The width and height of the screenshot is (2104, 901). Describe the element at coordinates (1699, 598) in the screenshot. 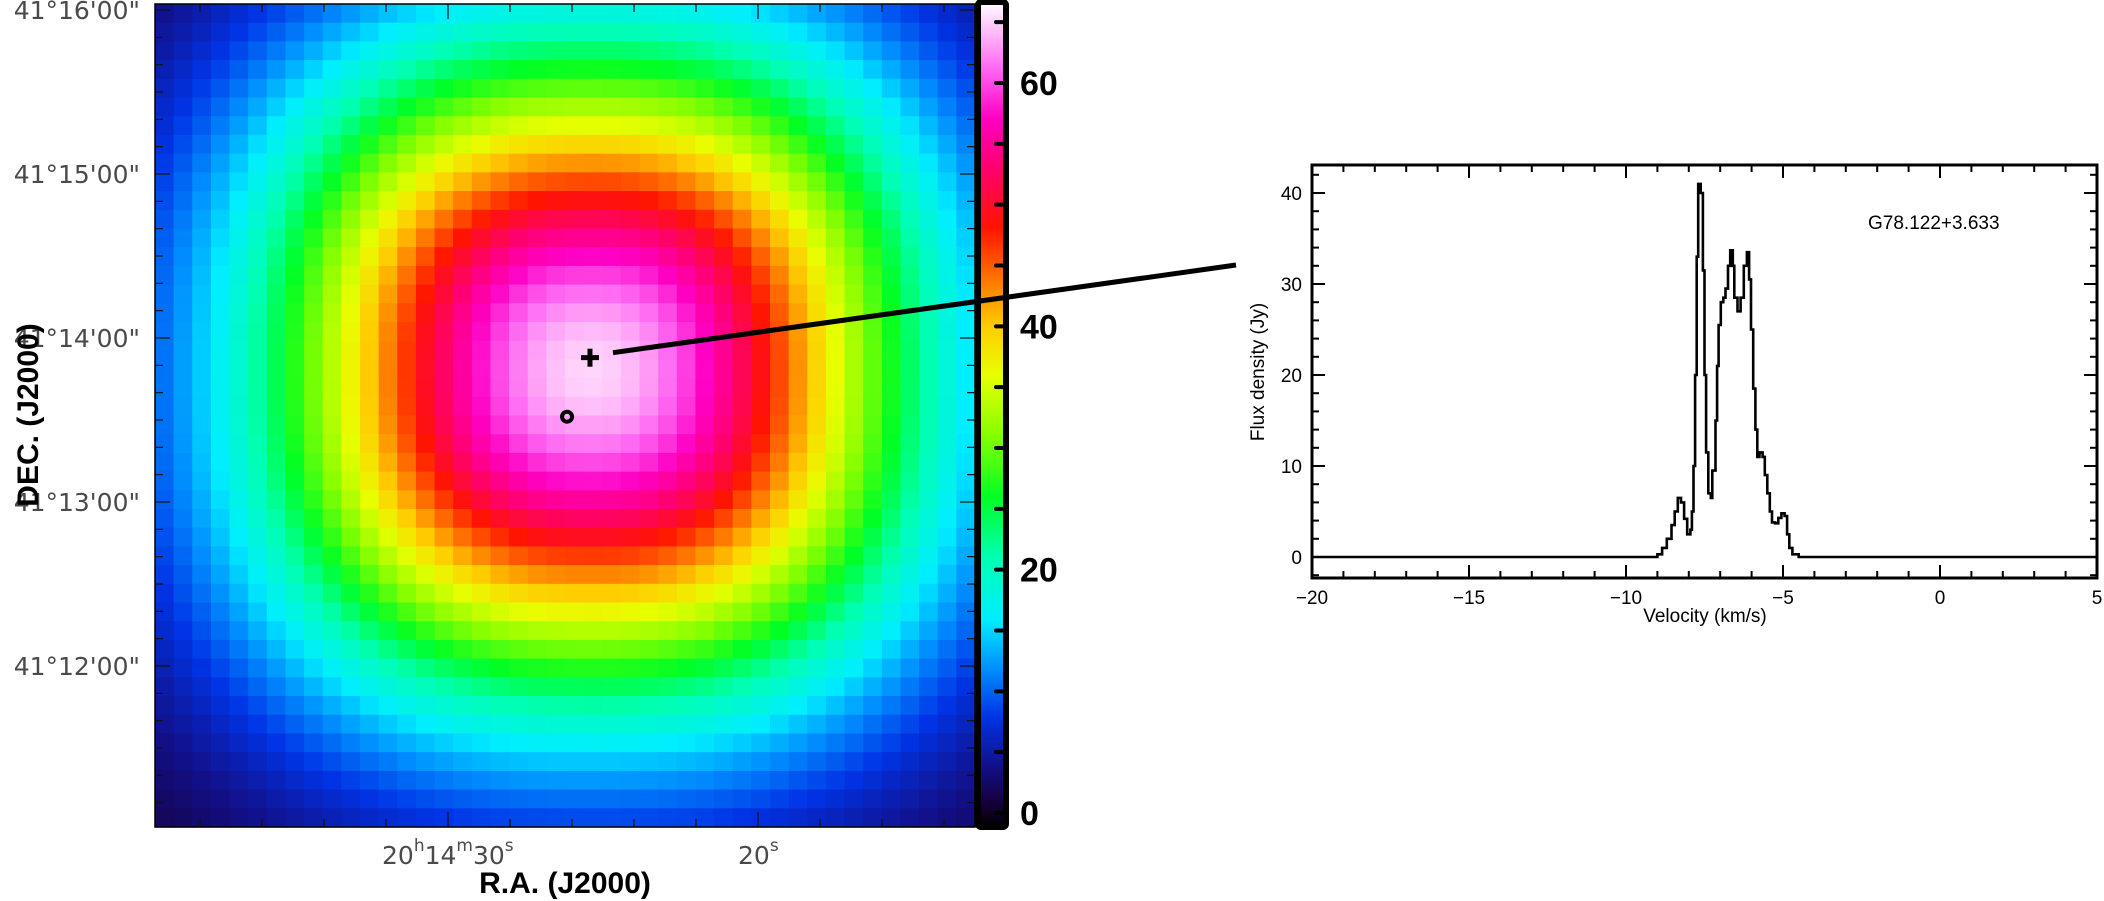

I see `spectrum-x-tick-labels: −20 −15 −10 −5 0 5` at that location.